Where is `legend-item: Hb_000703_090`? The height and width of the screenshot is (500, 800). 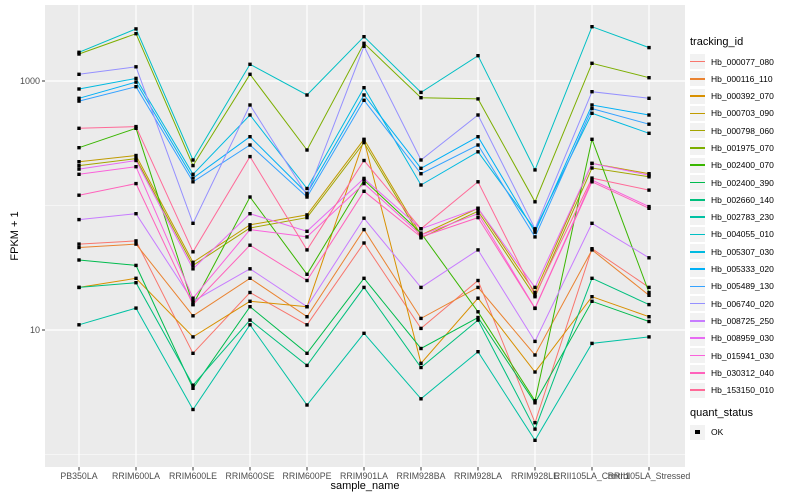 legend-item: Hb_000703_090 is located at coordinates (744, 113).